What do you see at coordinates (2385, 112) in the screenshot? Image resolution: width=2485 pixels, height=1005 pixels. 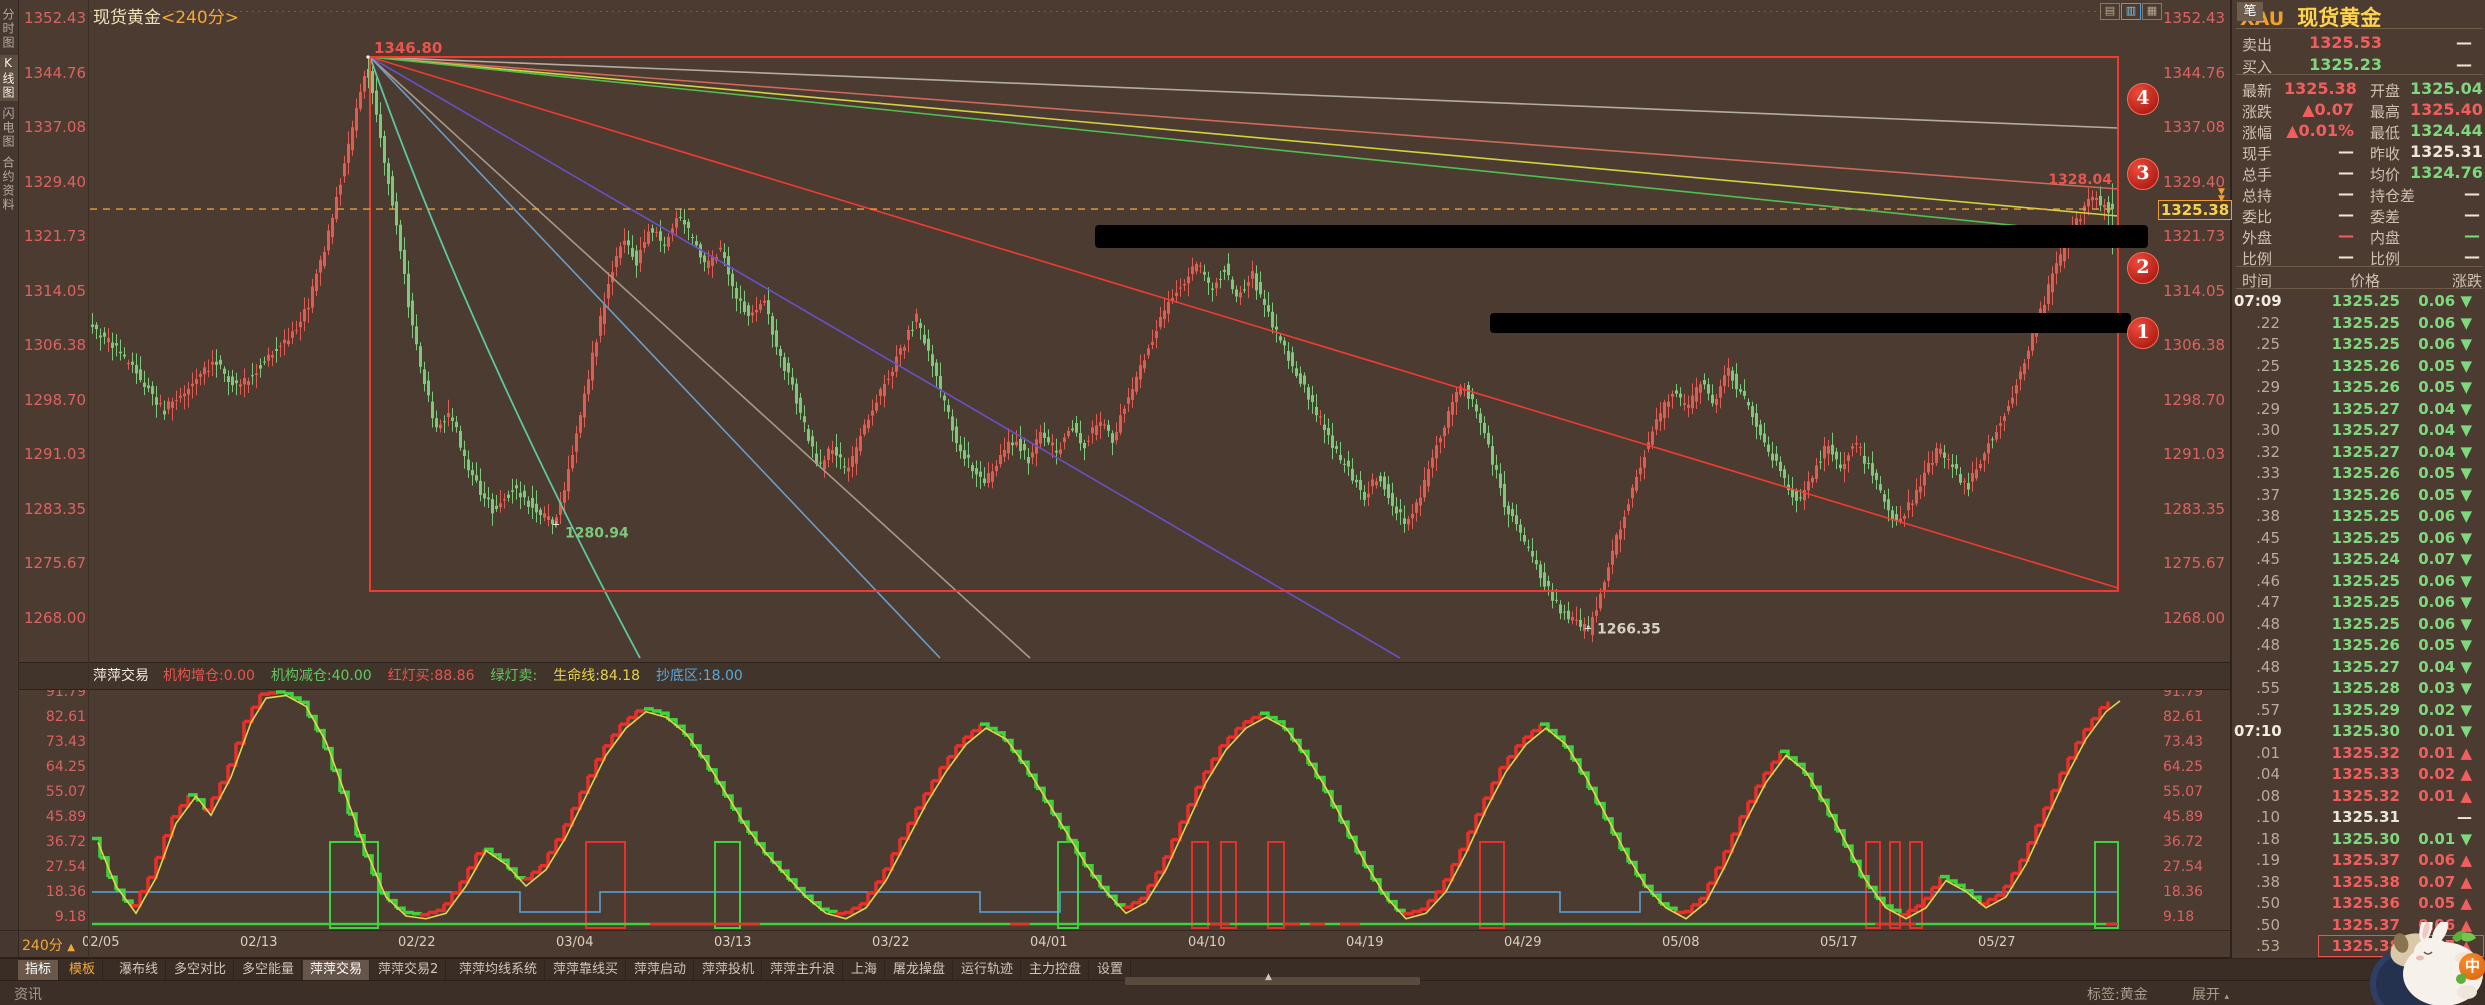 I see `quote-label: 最高` at bounding box center [2385, 112].